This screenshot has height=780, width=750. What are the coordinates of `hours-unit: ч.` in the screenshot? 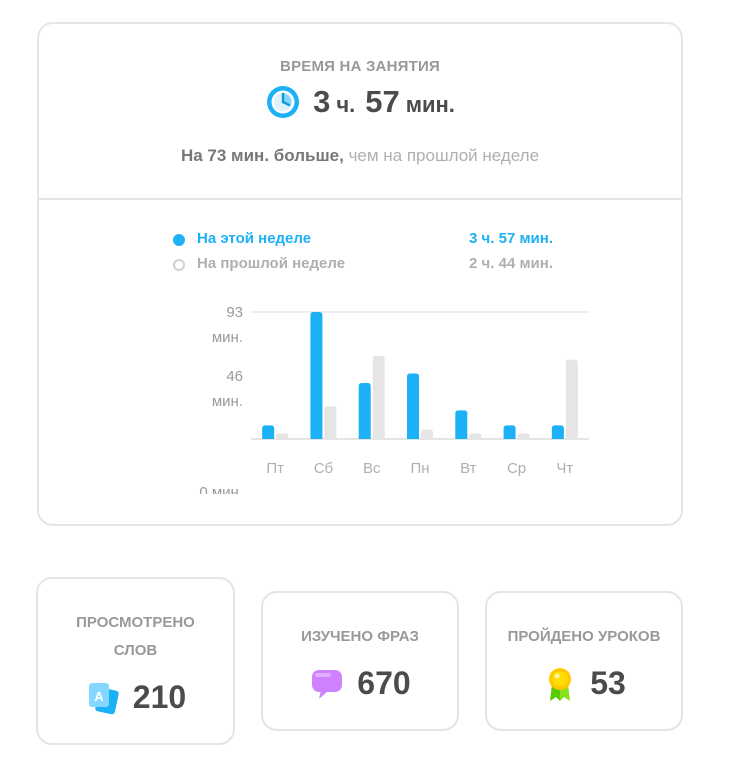 It's located at (346, 104).